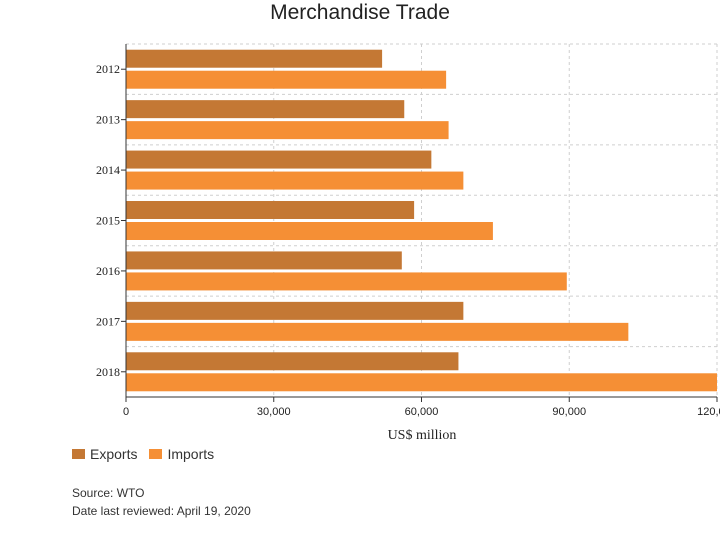 This screenshot has width=720, height=538. I want to click on bar-exports-2013, so click(265, 109).